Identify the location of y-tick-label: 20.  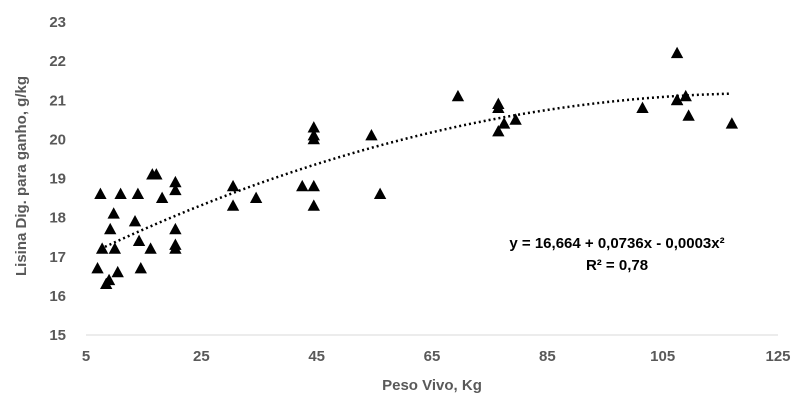
(57, 139).